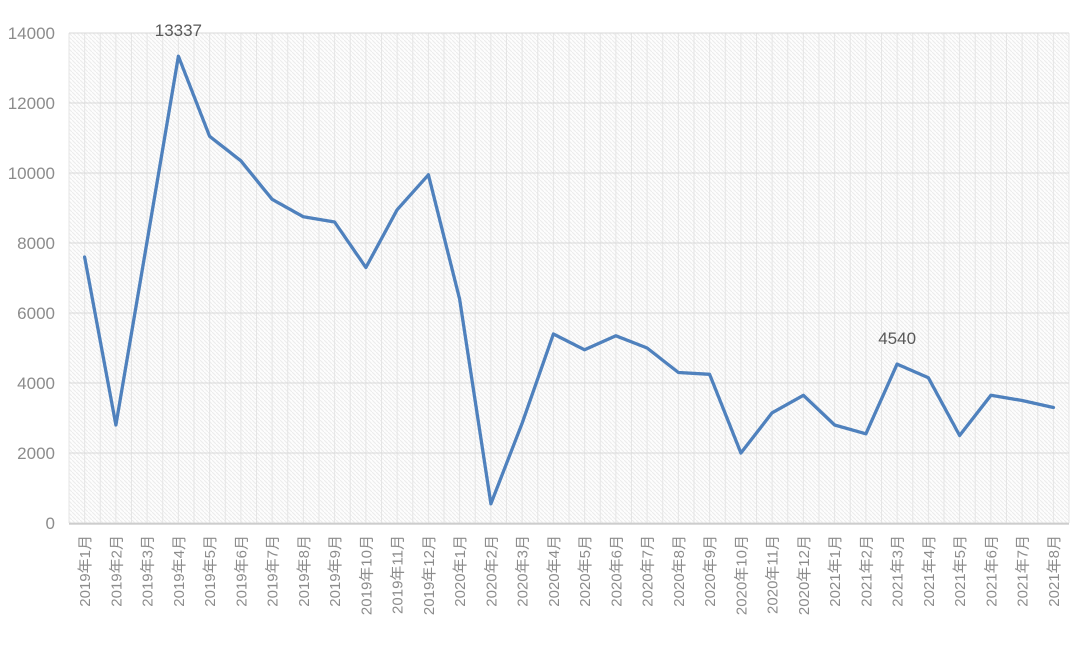  What do you see at coordinates (991, 571) in the screenshot?
I see `x-axis-tick-label: 2021年6月` at bounding box center [991, 571].